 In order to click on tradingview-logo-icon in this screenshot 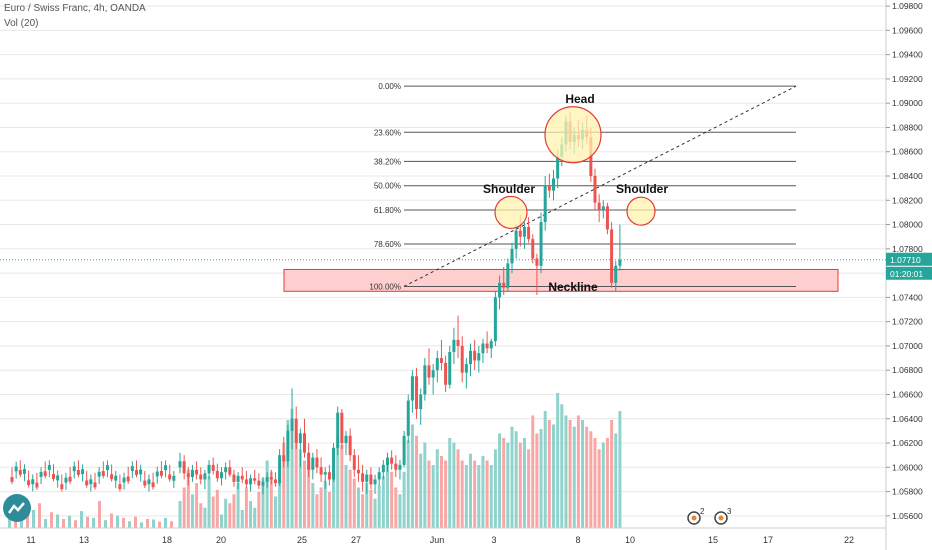, I will do `click(17, 508)`.